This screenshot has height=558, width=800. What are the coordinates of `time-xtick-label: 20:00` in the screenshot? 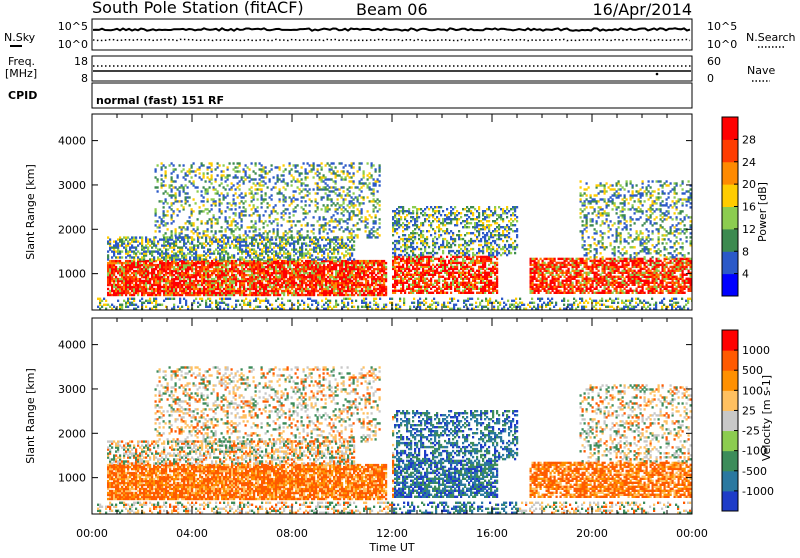 It's located at (592, 533).